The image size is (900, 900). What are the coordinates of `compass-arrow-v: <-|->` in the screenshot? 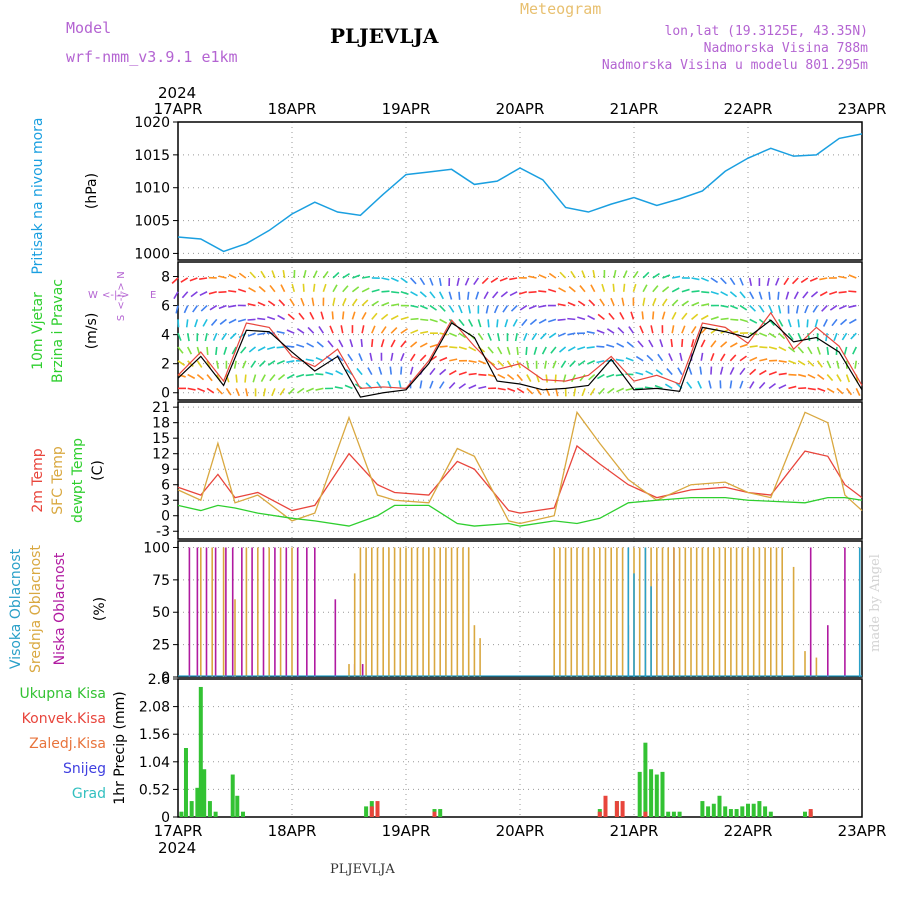 It's located at (121, 295).